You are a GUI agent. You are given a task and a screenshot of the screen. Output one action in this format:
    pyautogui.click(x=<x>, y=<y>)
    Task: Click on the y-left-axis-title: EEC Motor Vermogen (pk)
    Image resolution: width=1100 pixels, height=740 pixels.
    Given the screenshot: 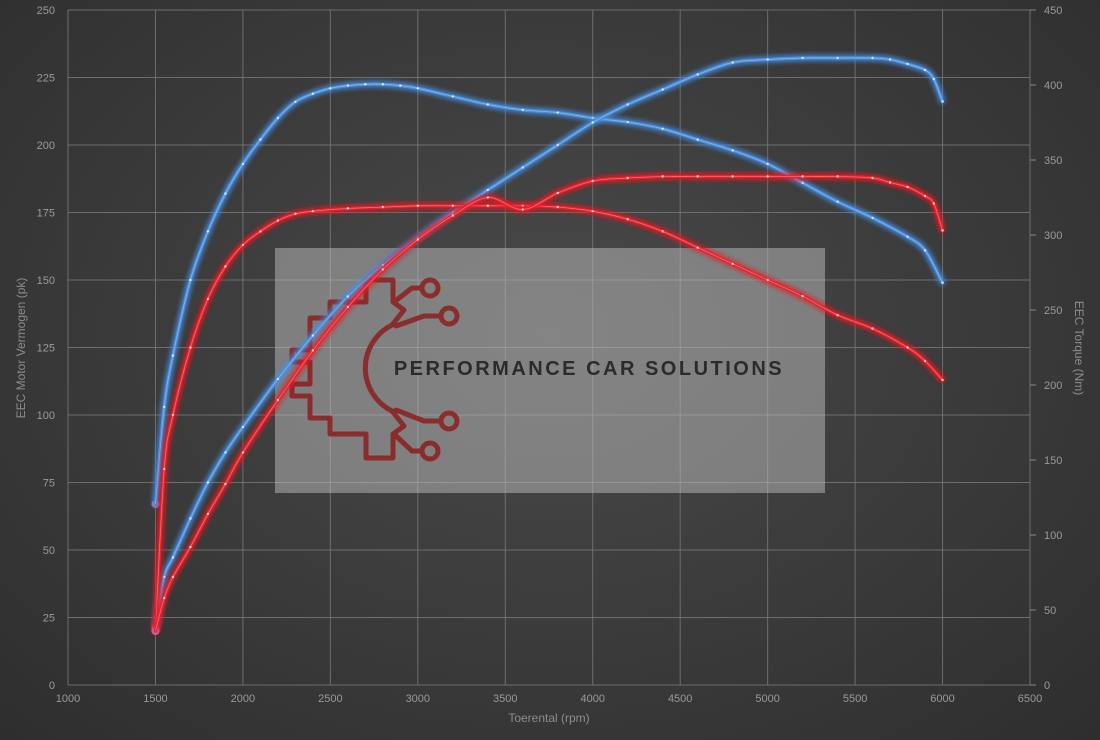 What is the action you would take?
    pyautogui.click(x=21, y=348)
    